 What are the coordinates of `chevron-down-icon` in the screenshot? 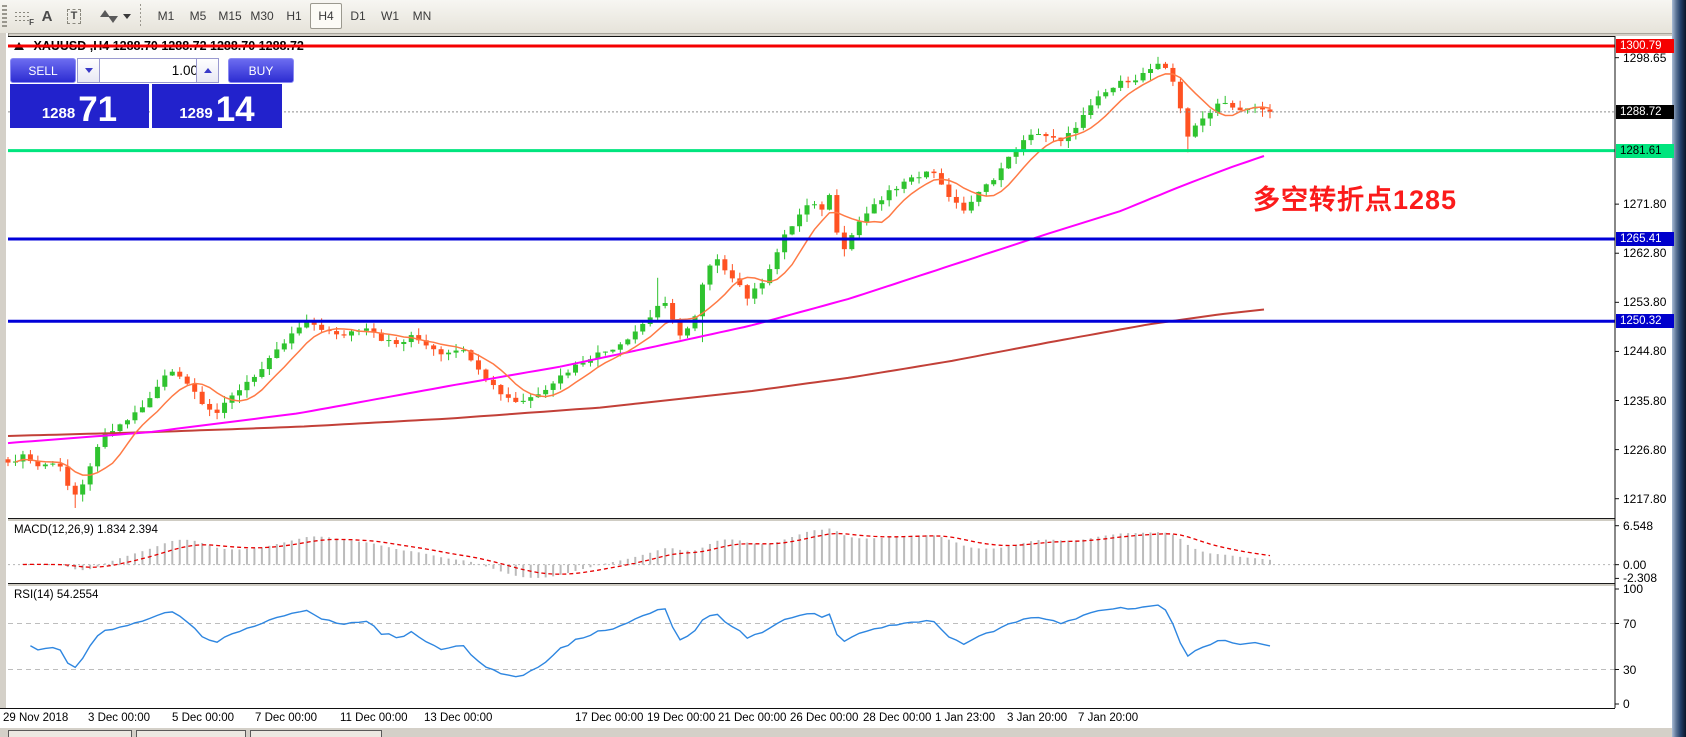 It's located at (126, 16).